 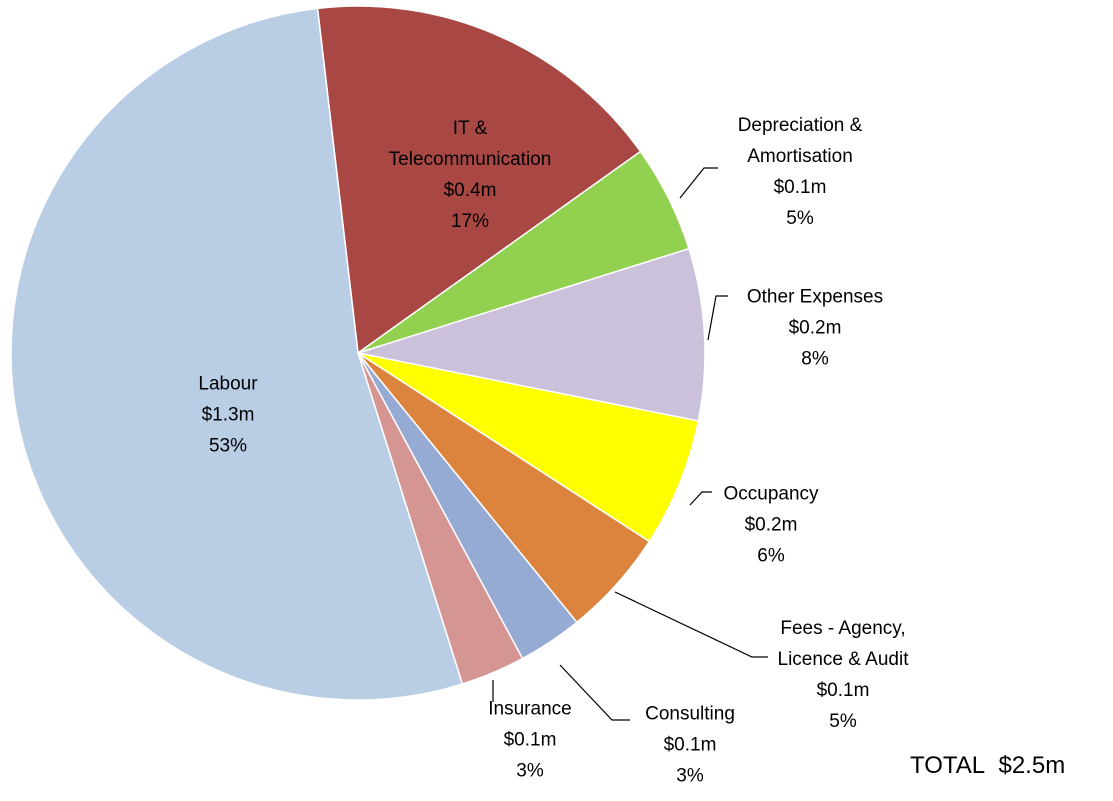 What do you see at coordinates (815, 359) in the screenshot?
I see `value-label: 8%` at bounding box center [815, 359].